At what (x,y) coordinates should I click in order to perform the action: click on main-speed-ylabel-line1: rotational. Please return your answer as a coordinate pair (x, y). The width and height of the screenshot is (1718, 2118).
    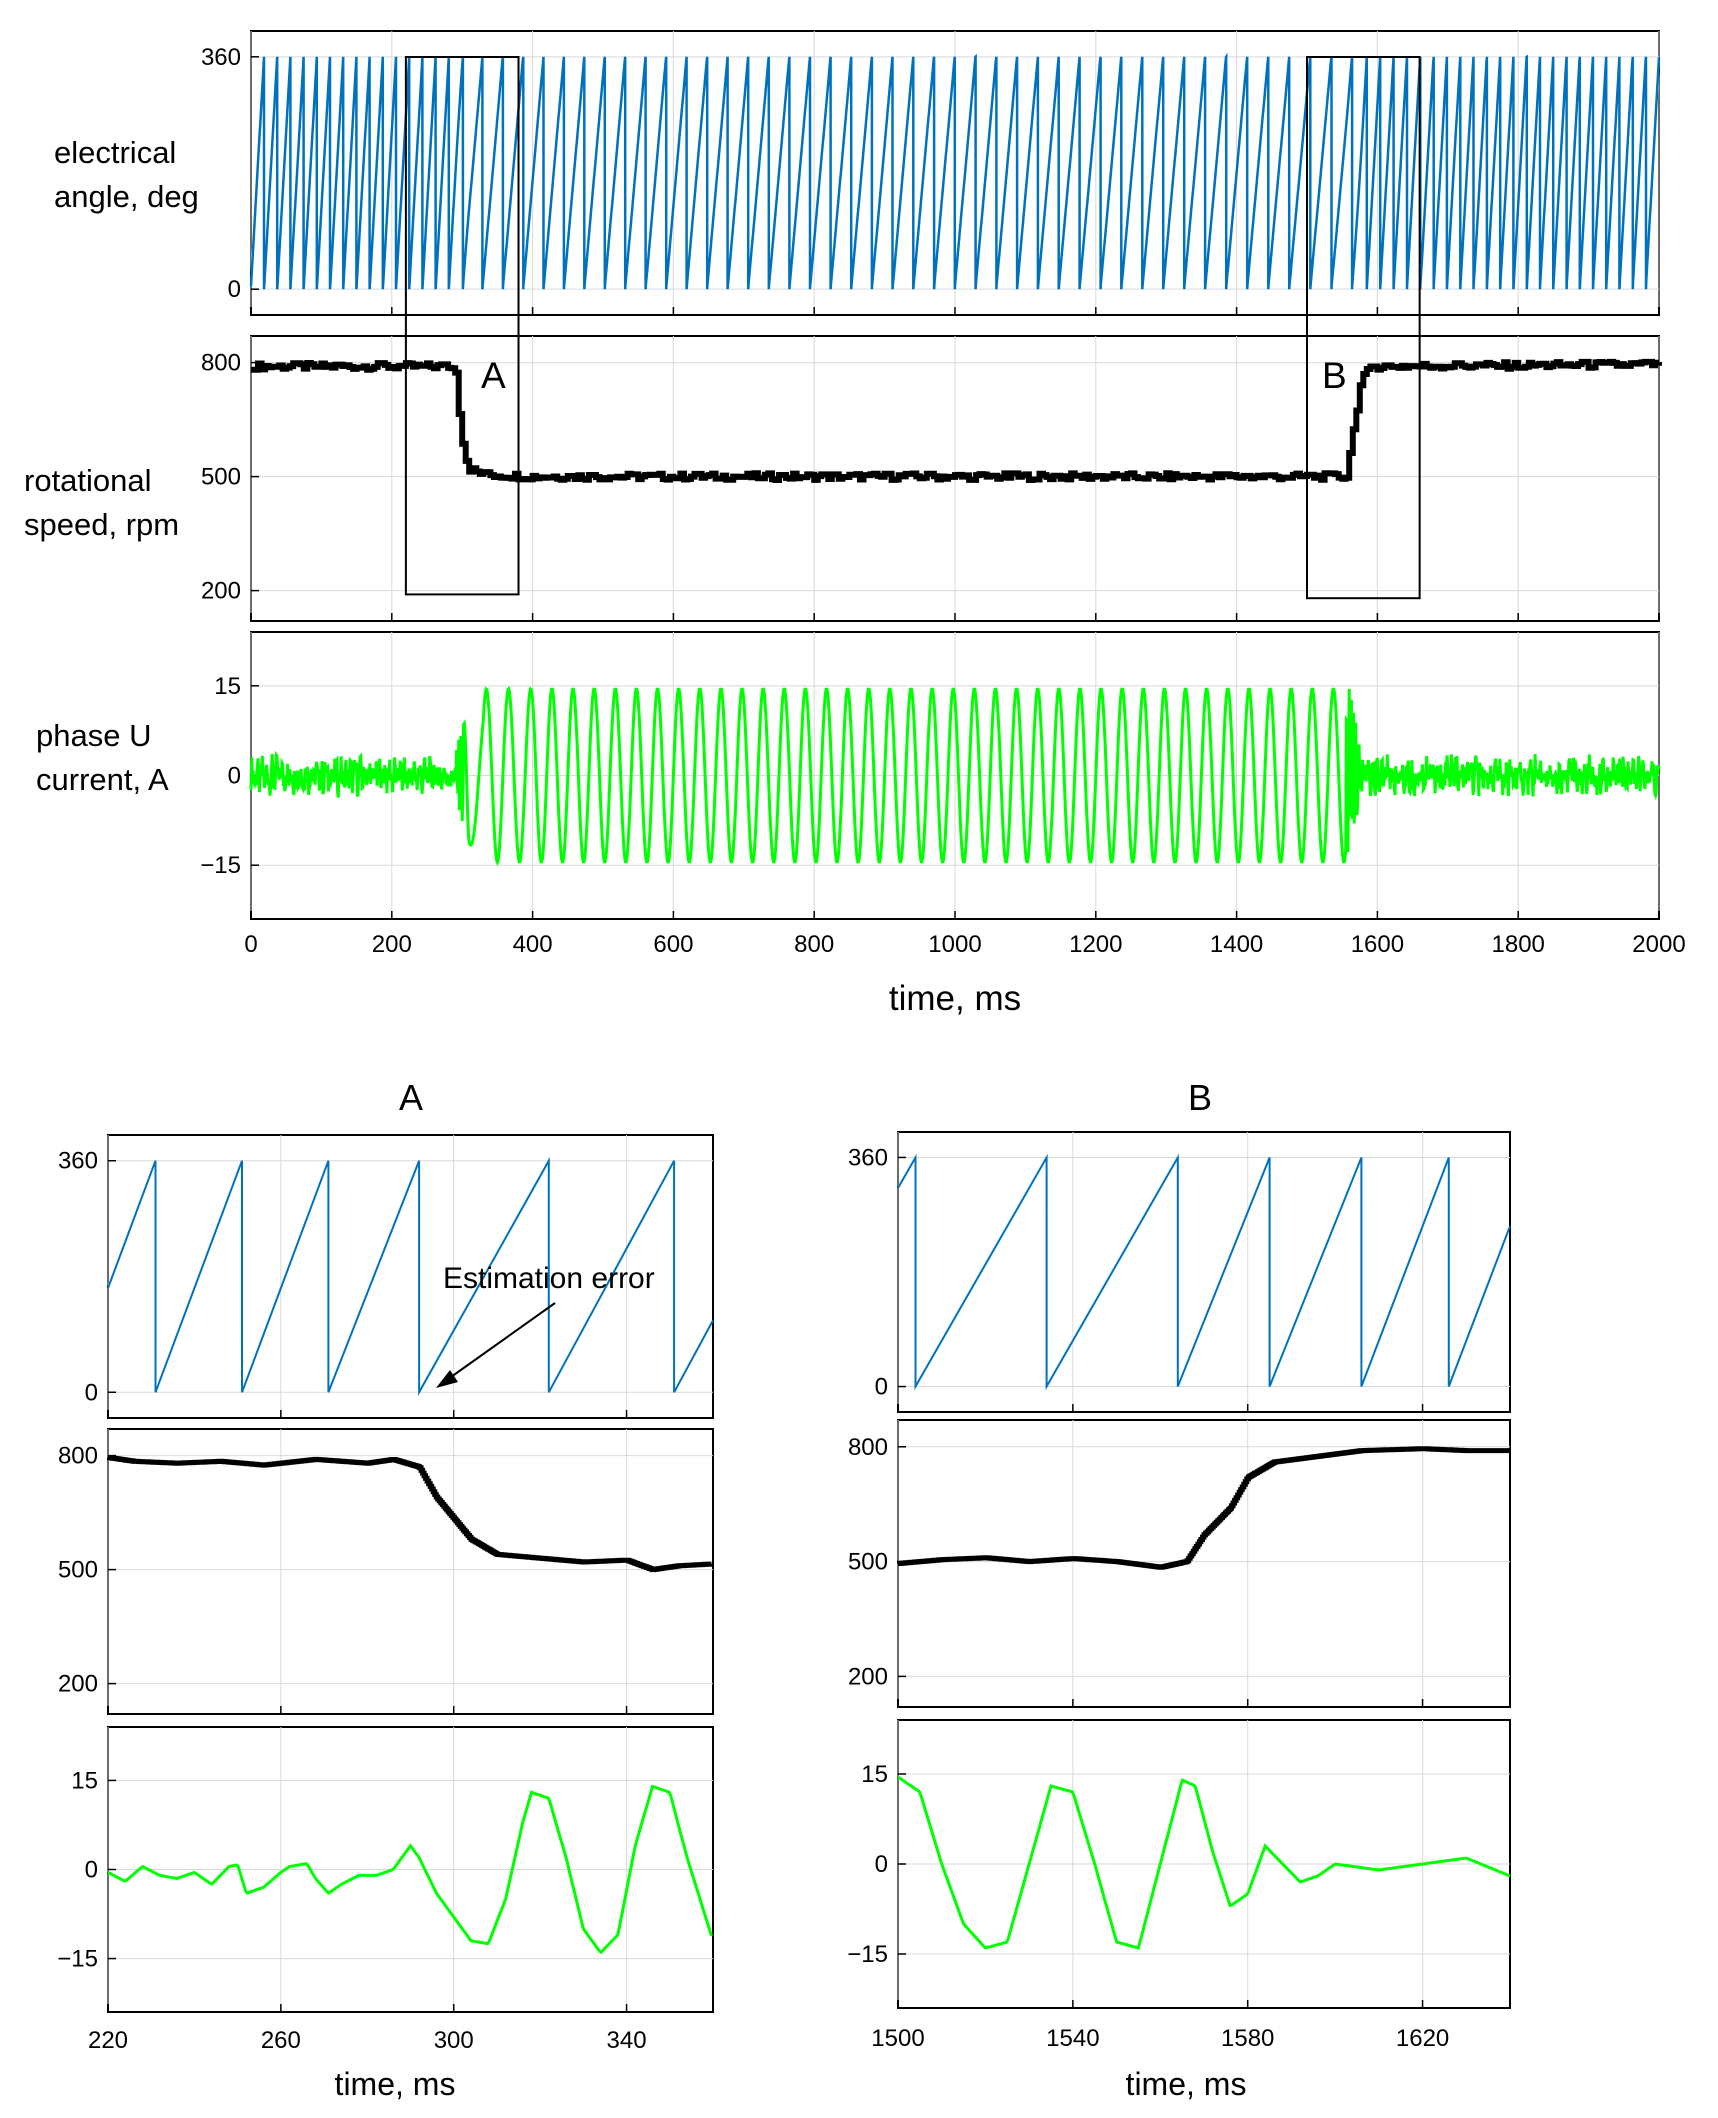
    Looking at the image, I should click on (88, 480).